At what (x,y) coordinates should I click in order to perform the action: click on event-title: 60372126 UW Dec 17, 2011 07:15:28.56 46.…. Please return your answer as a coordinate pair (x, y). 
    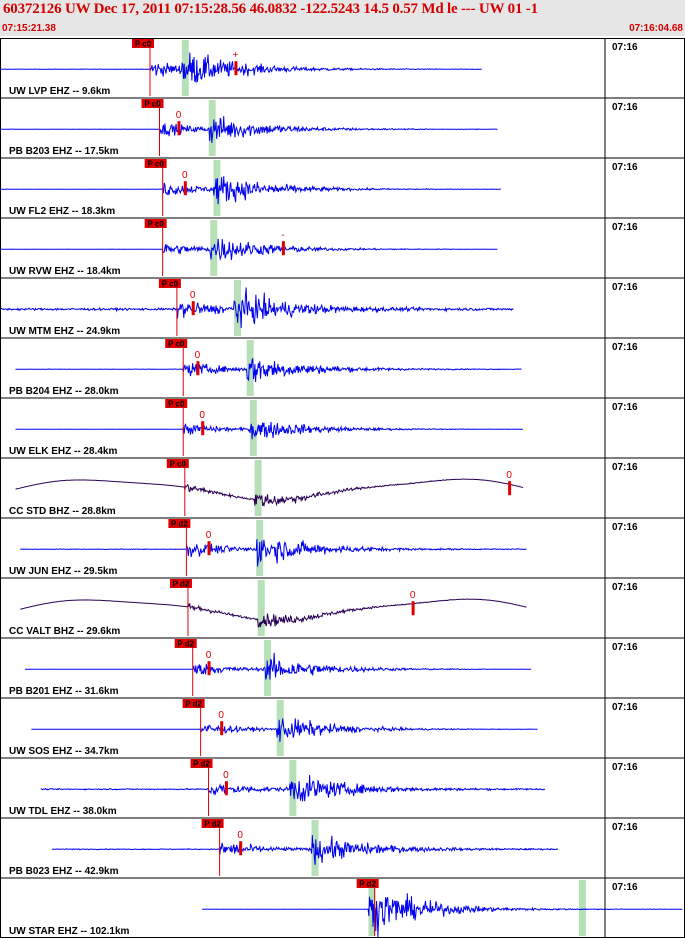
    Looking at the image, I should click on (270, 9).